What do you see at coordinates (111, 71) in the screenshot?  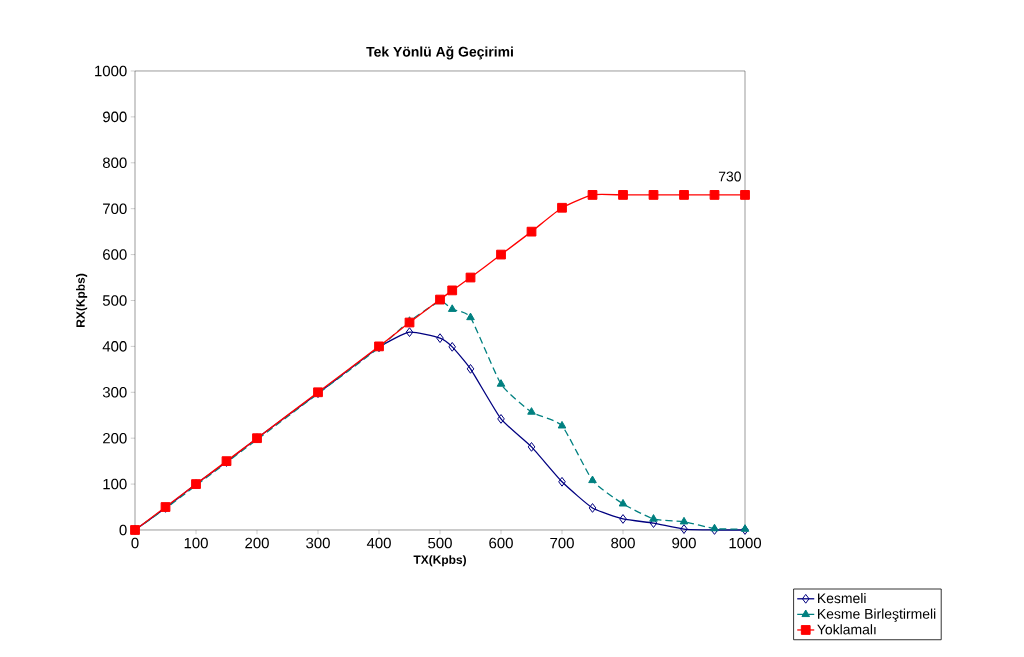 I see `y-tick-label: 1000` at bounding box center [111, 71].